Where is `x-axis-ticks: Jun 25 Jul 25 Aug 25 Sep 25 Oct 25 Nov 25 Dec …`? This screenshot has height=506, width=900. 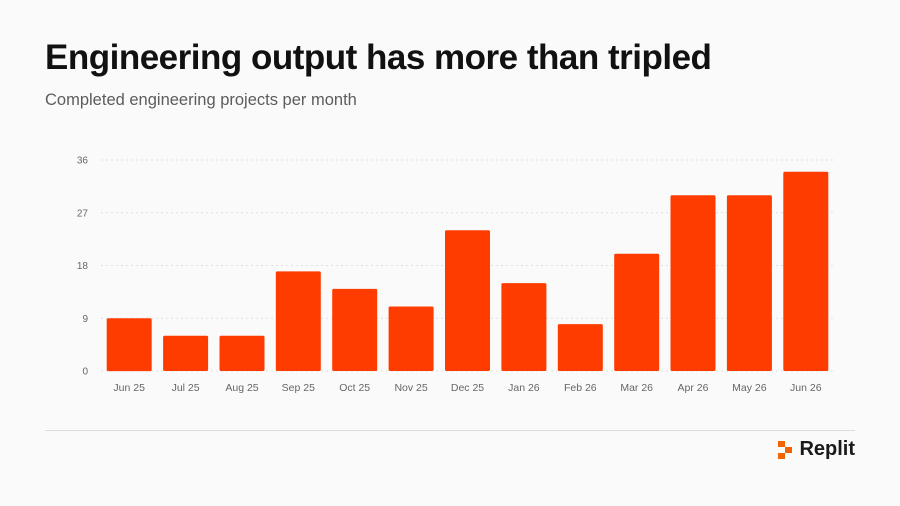
x-axis-ticks: Jun 25 Jul 25 Aug 25 Sep 25 Oct 25 Nov 25 Dec … is located at coordinates (467, 388).